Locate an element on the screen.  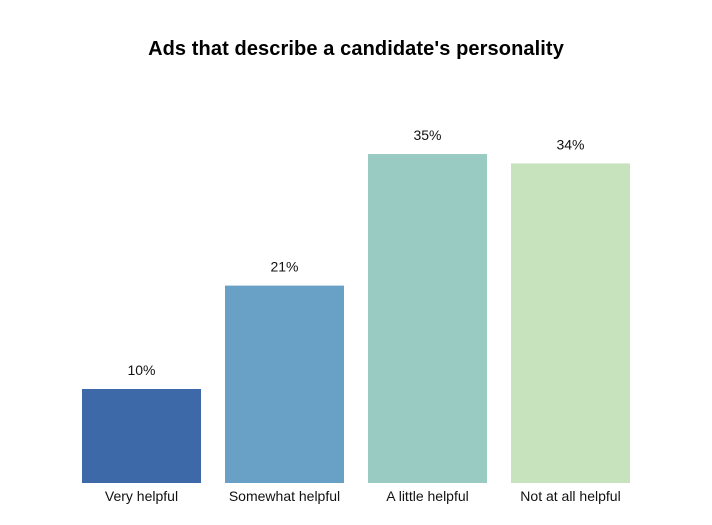
category-label-3: Not at all helpful is located at coordinates (570, 496).